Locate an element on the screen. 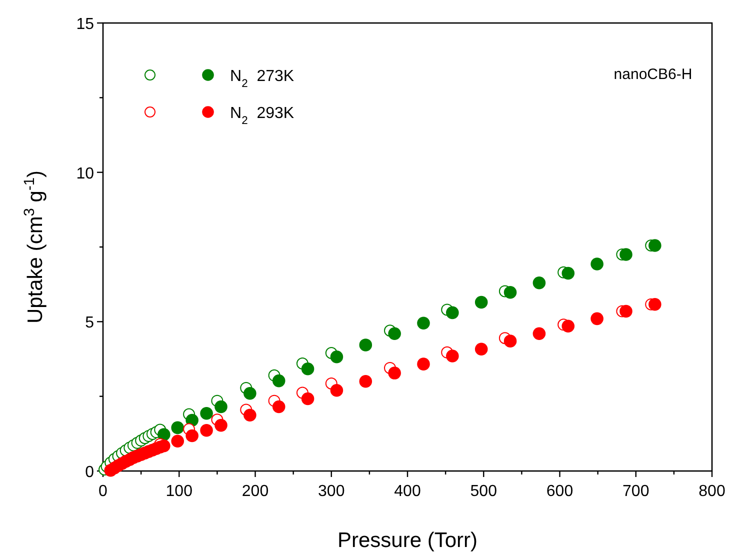 The width and height of the screenshot is (735, 553). annotation: nanoCB6-H is located at coordinates (653, 74).